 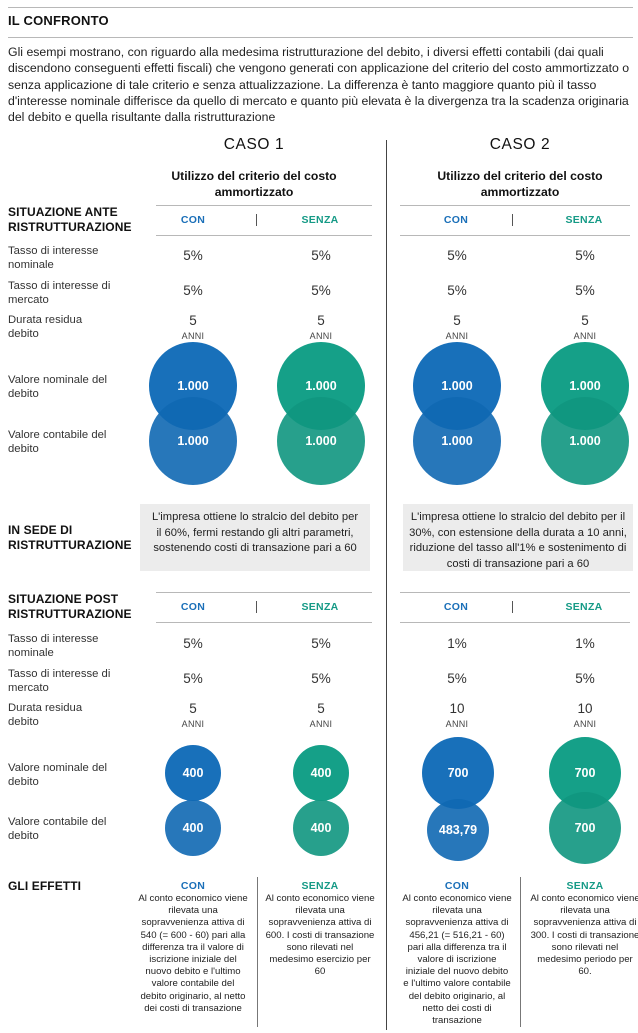 I want to click on ante-caso2-senza-durata: 5, so click(x=585, y=320).